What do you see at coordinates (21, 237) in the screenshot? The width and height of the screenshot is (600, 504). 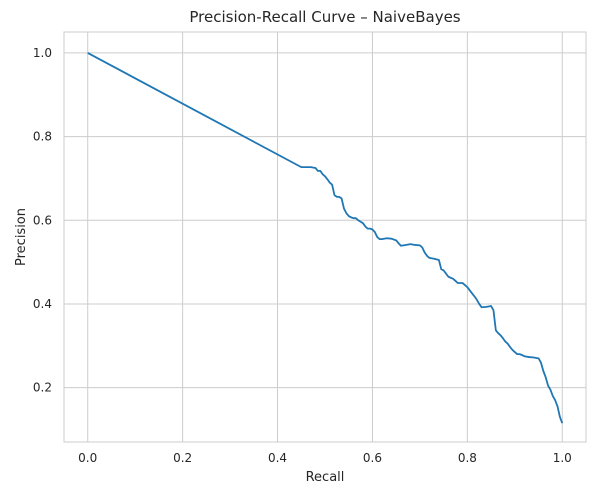 I see `y-axis-label: Precision` at bounding box center [21, 237].